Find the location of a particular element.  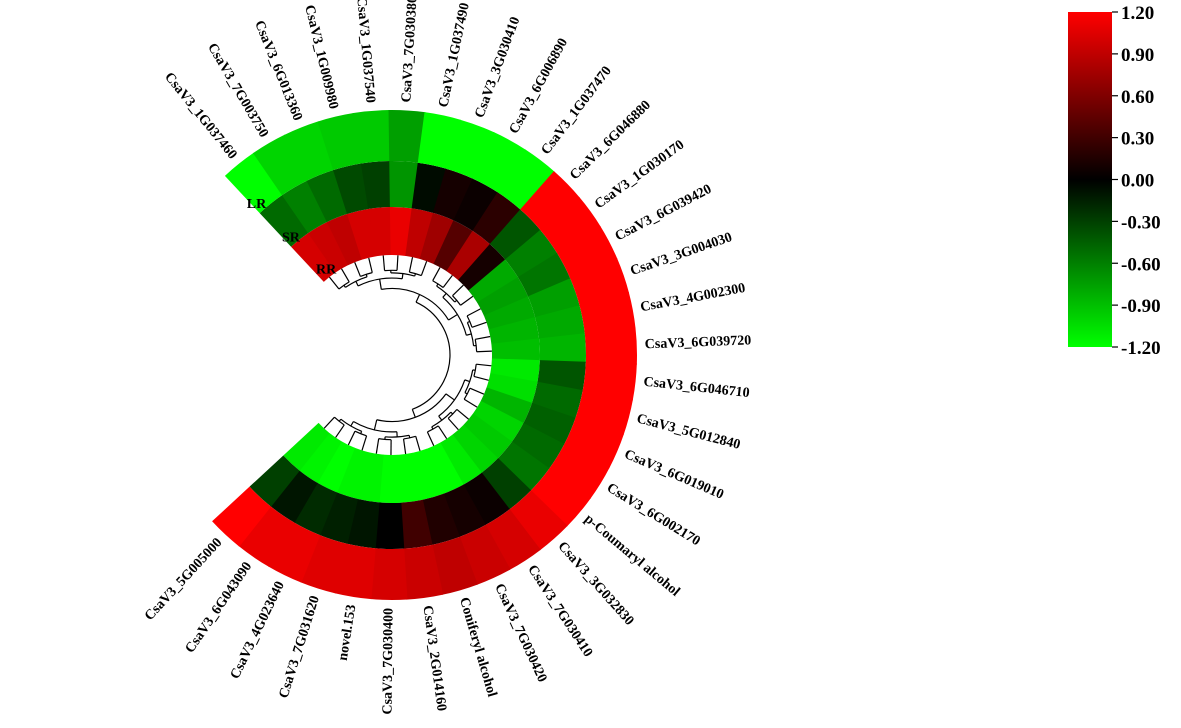

legend-color-bar is located at coordinates (1090, 179).